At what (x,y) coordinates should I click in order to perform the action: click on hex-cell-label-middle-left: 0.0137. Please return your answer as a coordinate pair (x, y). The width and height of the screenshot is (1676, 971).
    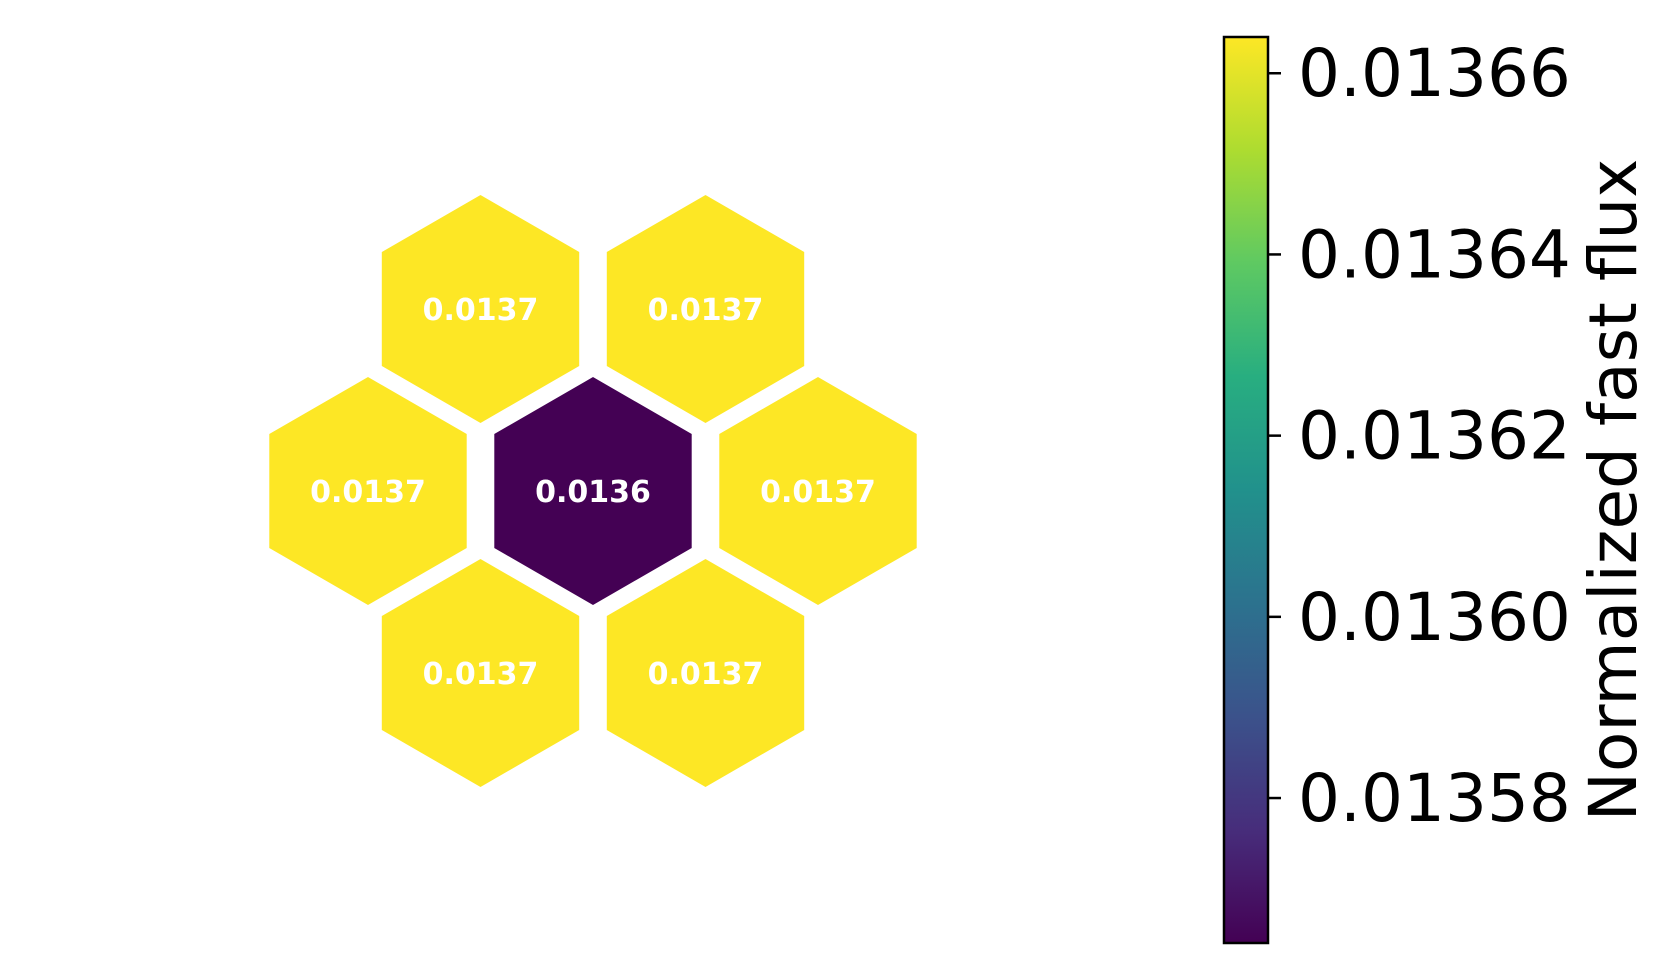
    Looking at the image, I should click on (368, 492).